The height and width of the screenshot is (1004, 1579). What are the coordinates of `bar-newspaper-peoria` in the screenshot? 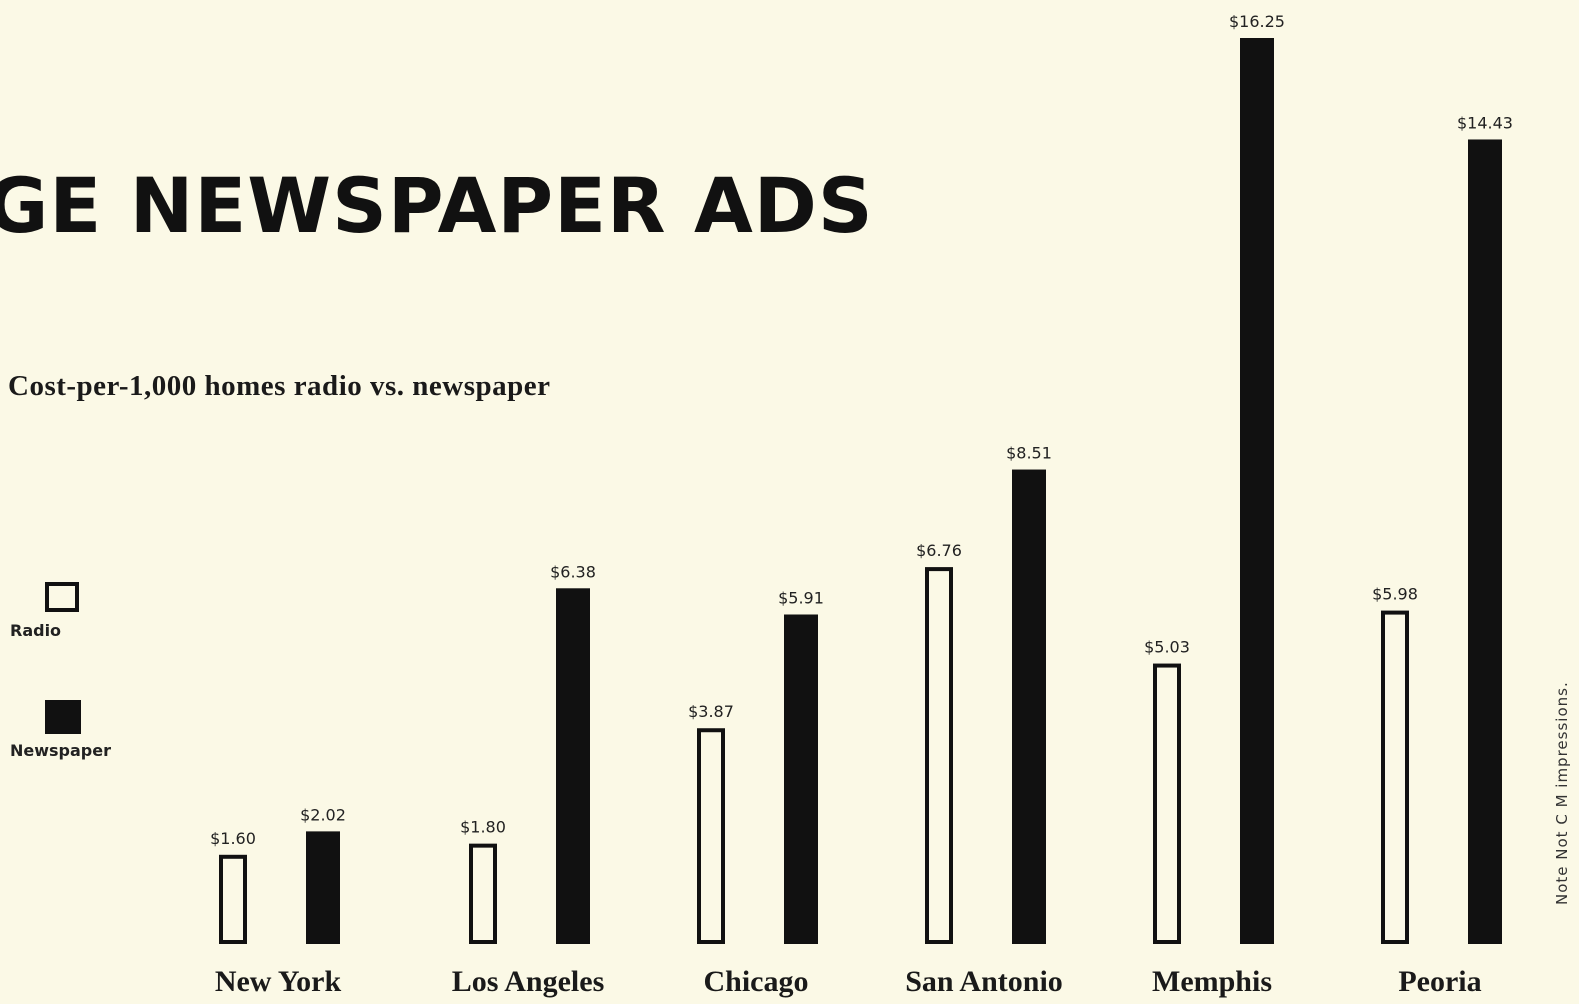 It's located at (1485, 542).